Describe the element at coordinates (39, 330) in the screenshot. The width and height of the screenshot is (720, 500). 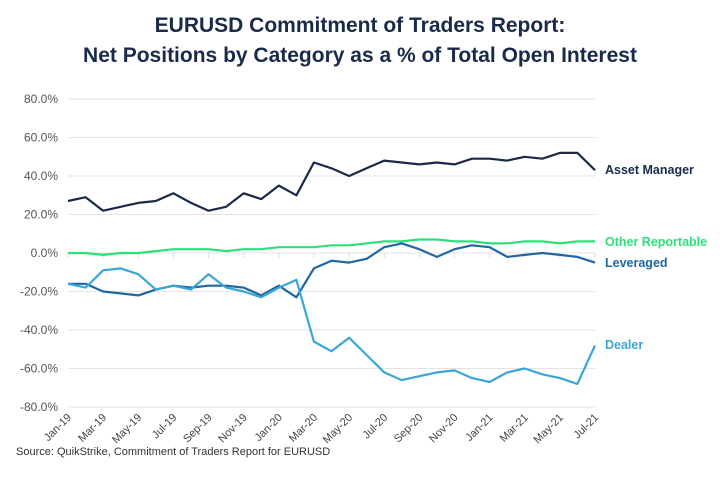
I see `y-tick-label: -40.0%` at that location.